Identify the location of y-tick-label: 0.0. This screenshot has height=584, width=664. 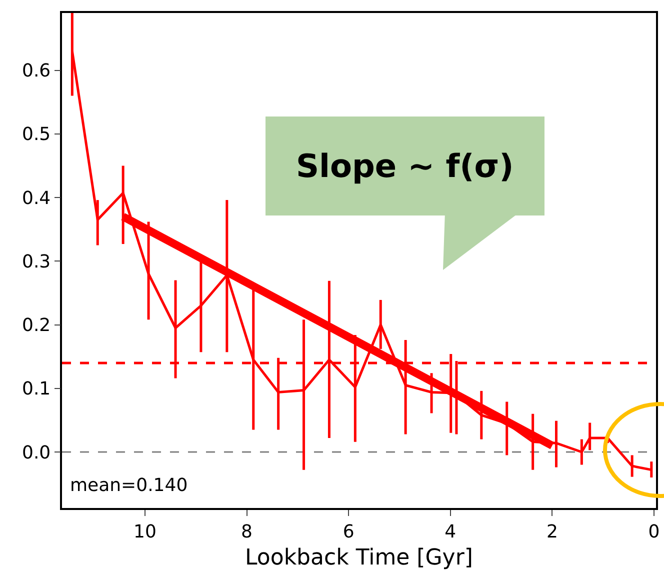
(36, 453).